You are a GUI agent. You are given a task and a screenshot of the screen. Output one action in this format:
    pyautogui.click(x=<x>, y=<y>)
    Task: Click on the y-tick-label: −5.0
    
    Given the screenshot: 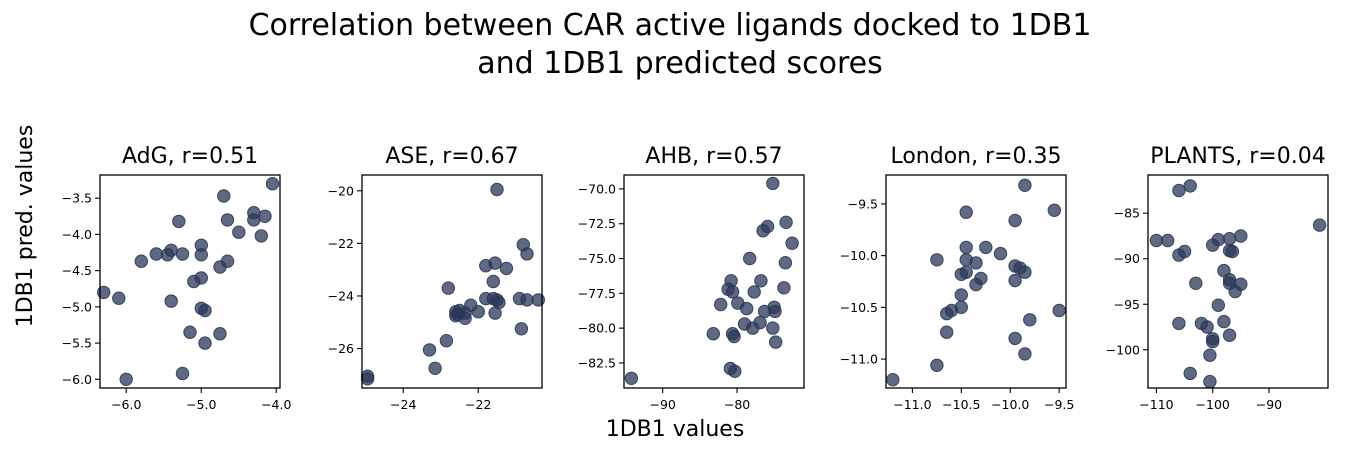 What is the action you would take?
    pyautogui.click(x=77, y=306)
    